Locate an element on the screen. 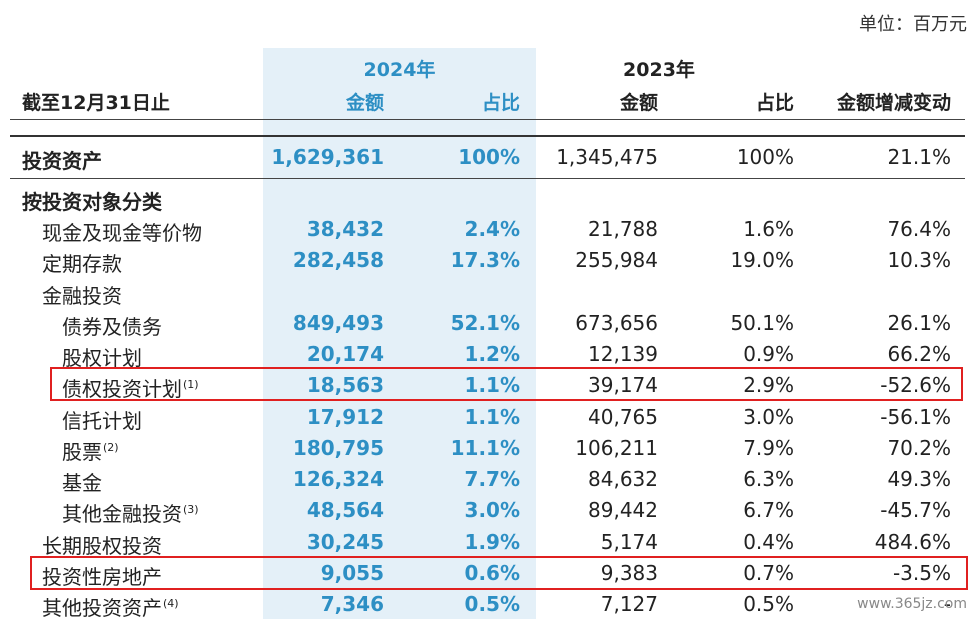 The image size is (975, 621). table-row: 投资资产 1,629,361 100% 1,345,475 100% 21.1% is located at coordinates (487, 157).